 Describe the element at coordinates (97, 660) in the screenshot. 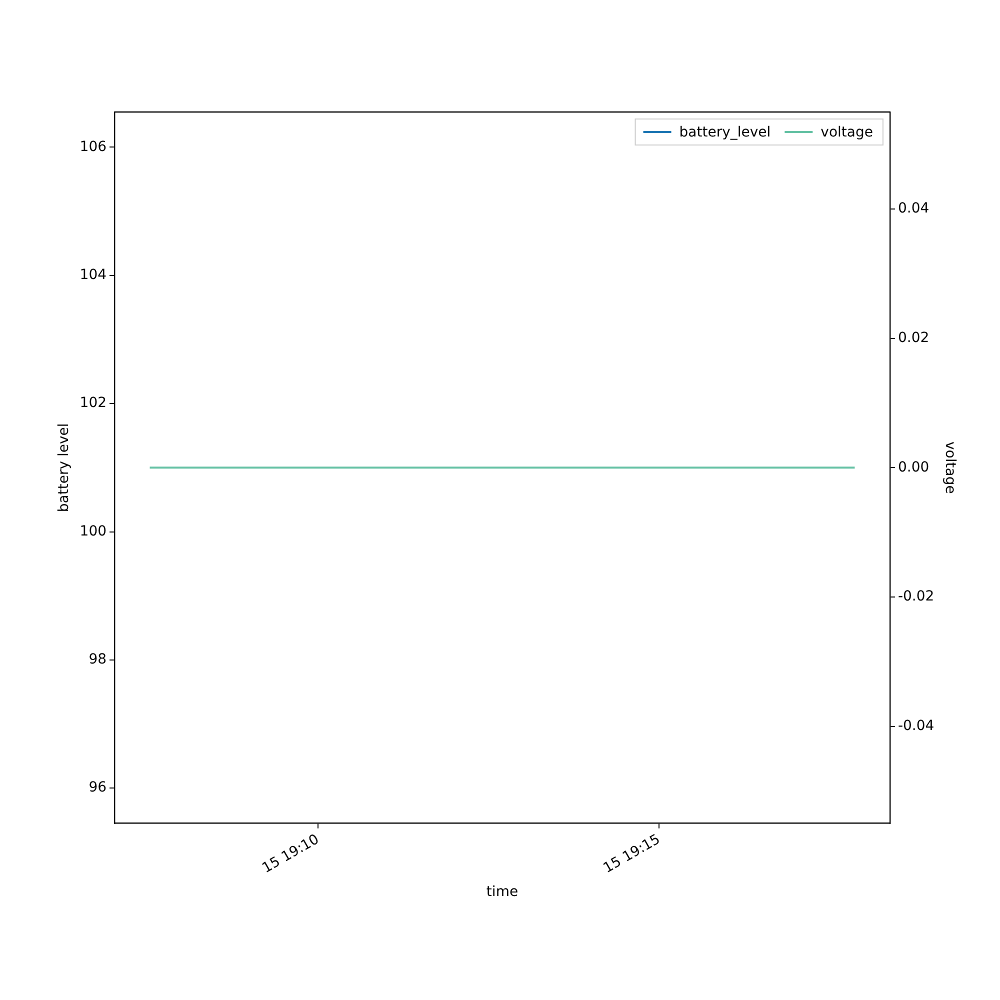

I see `y-tick-label: 98` at that location.